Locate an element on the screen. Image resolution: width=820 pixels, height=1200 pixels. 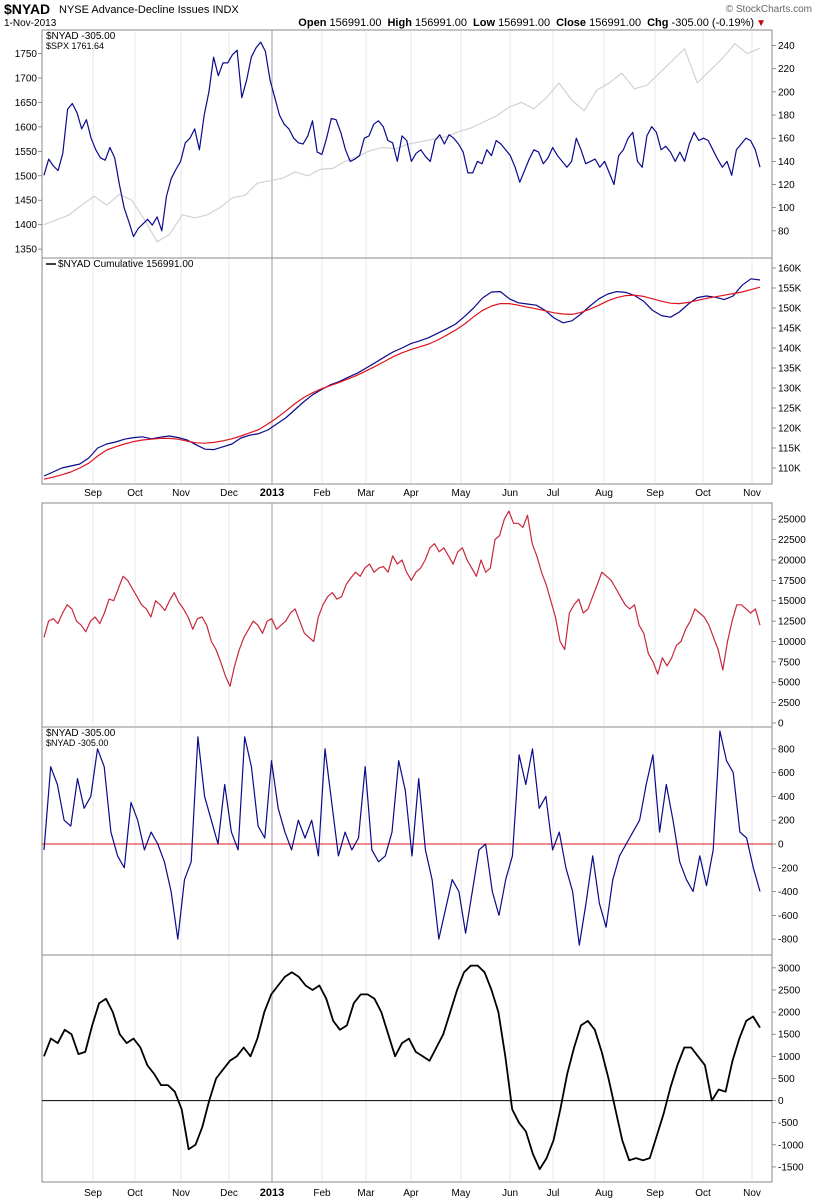
right-axis-label: 125K is located at coordinates (790, 409).